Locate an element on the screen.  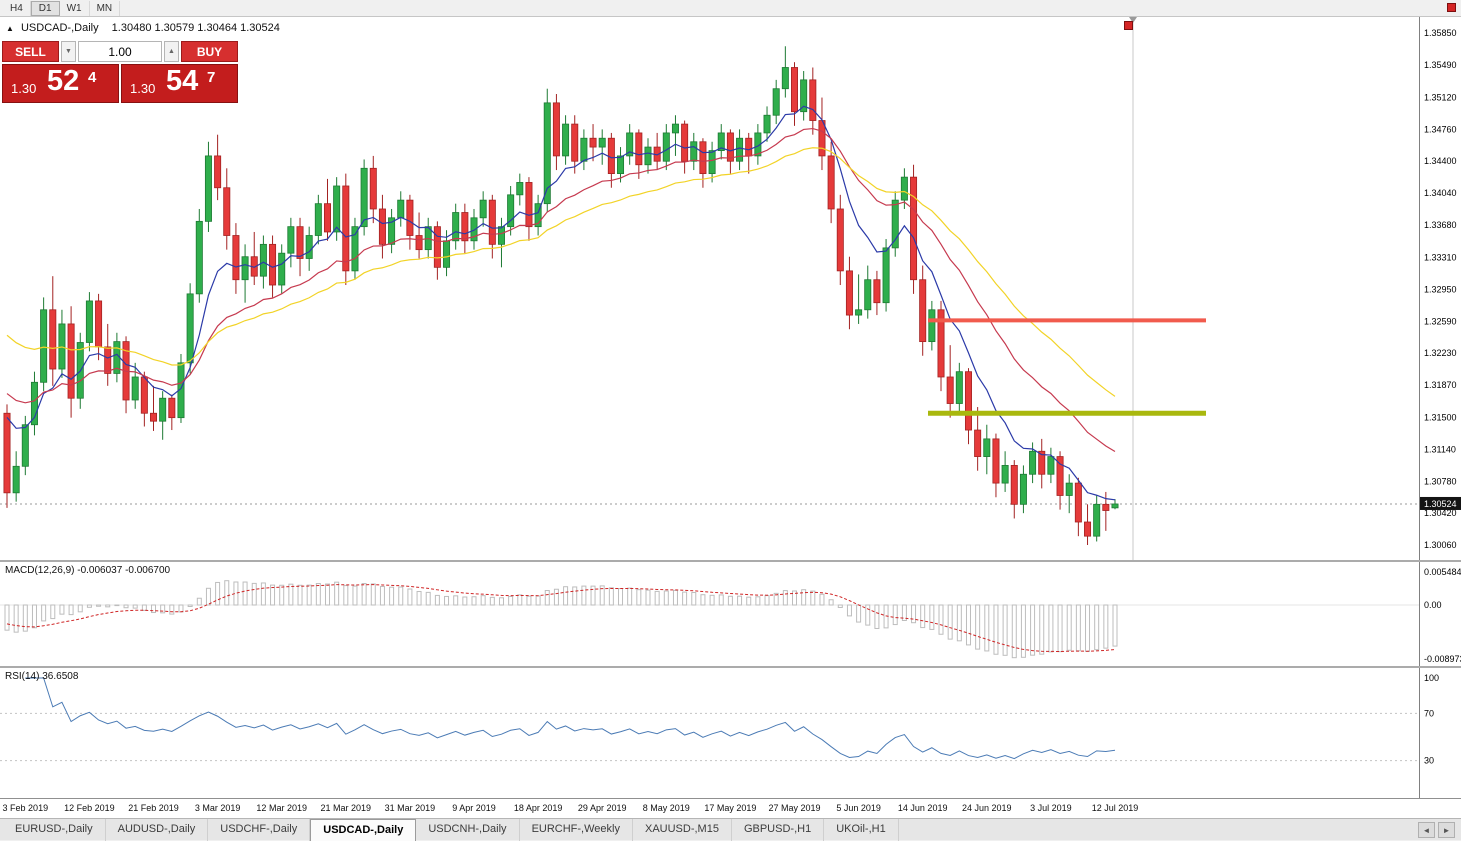
x-axis-label: 14 Jun 2019 is located at coordinates (922, 808).